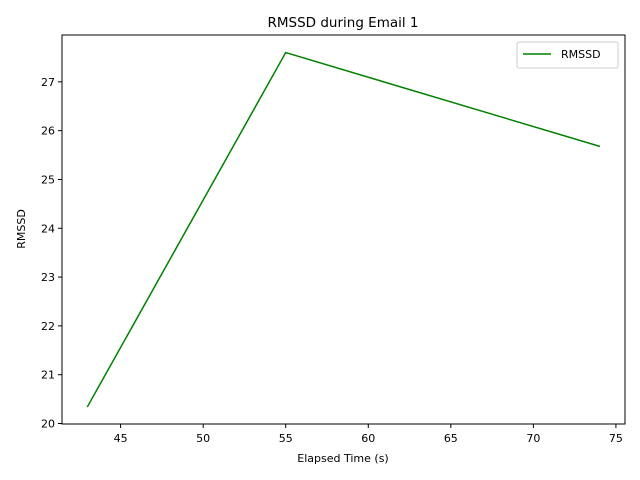  I want to click on y-tick-label: 23, so click(48, 277).